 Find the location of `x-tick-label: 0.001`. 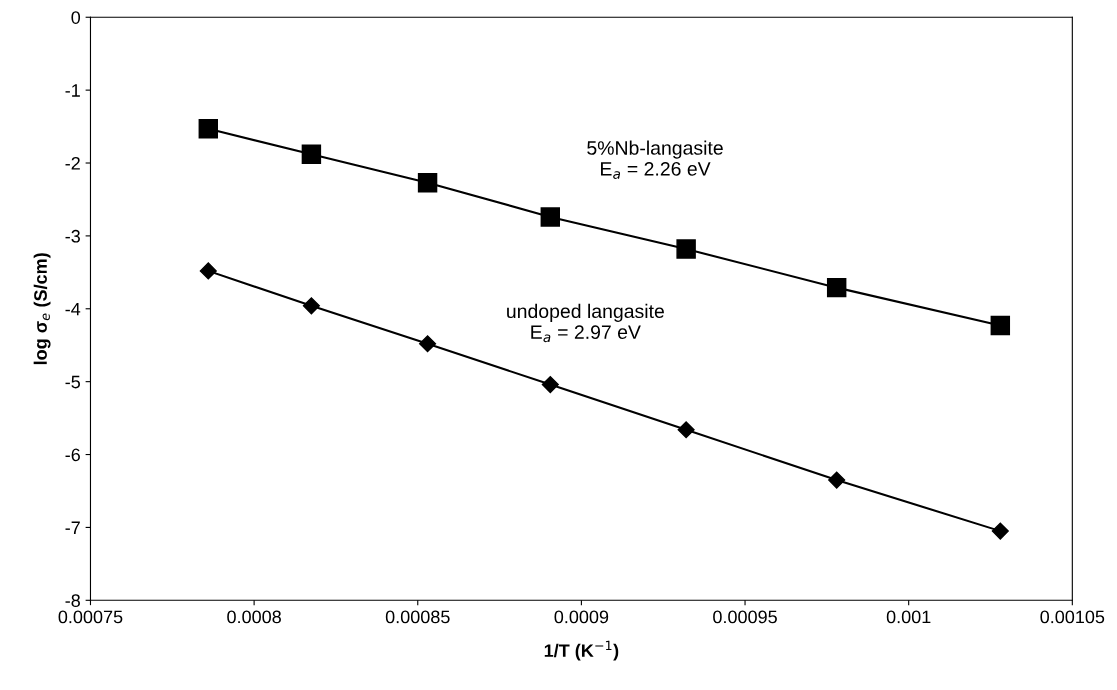

x-tick-label: 0.001 is located at coordinates (908, 617).